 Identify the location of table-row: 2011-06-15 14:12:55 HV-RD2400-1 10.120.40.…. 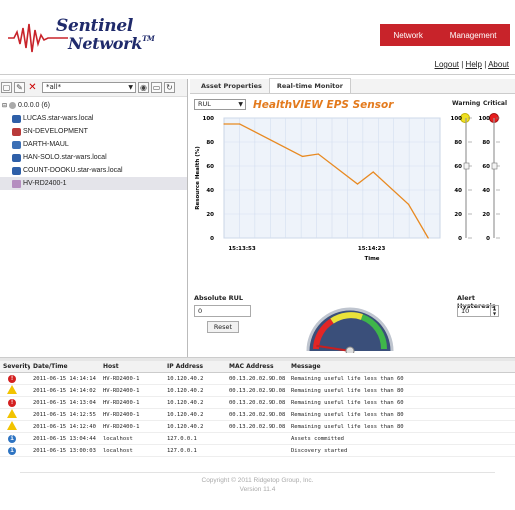
(257, 415).